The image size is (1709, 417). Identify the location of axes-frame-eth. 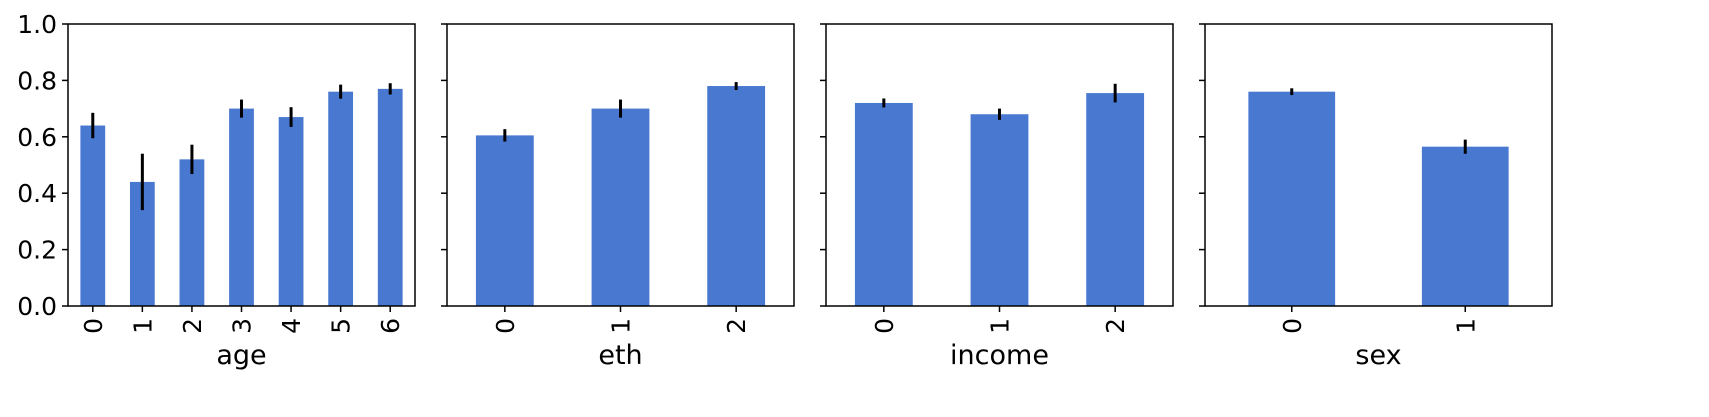
(620, 165).